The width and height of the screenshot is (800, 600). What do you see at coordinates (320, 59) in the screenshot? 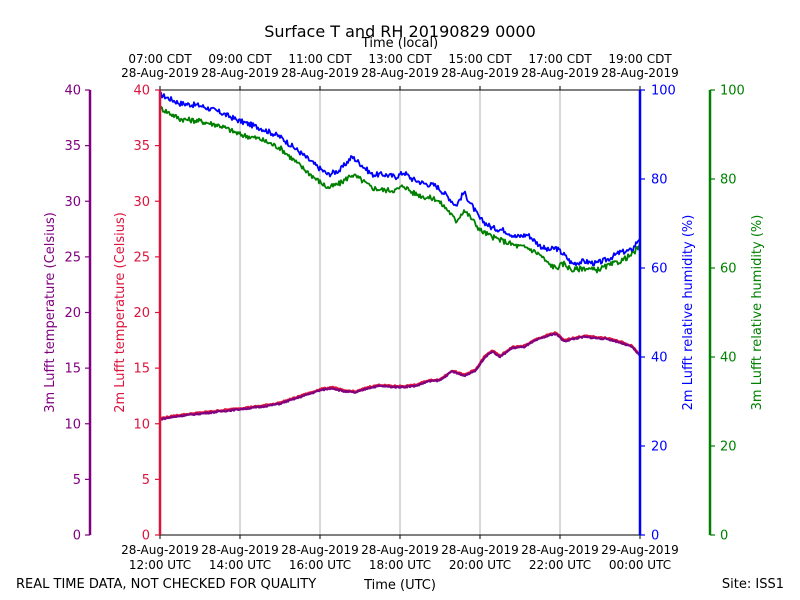
I see `top-tick-label-time: 11:00 CDT` at bounding box center [320, 59].